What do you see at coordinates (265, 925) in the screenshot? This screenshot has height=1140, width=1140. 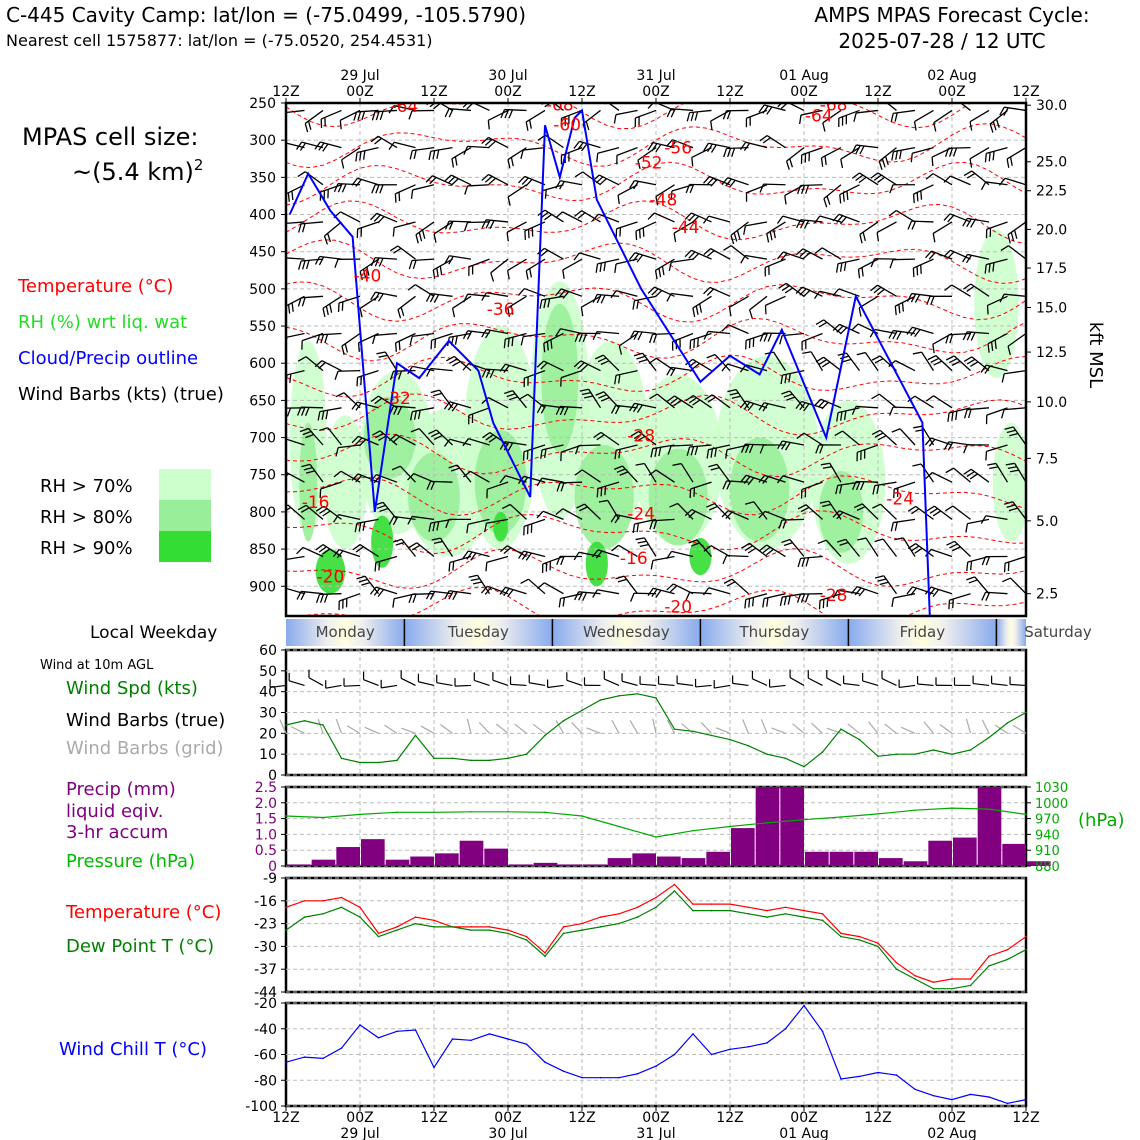 I see `temp-panel-ytick-label: -23` at bounding box center [265, 925].